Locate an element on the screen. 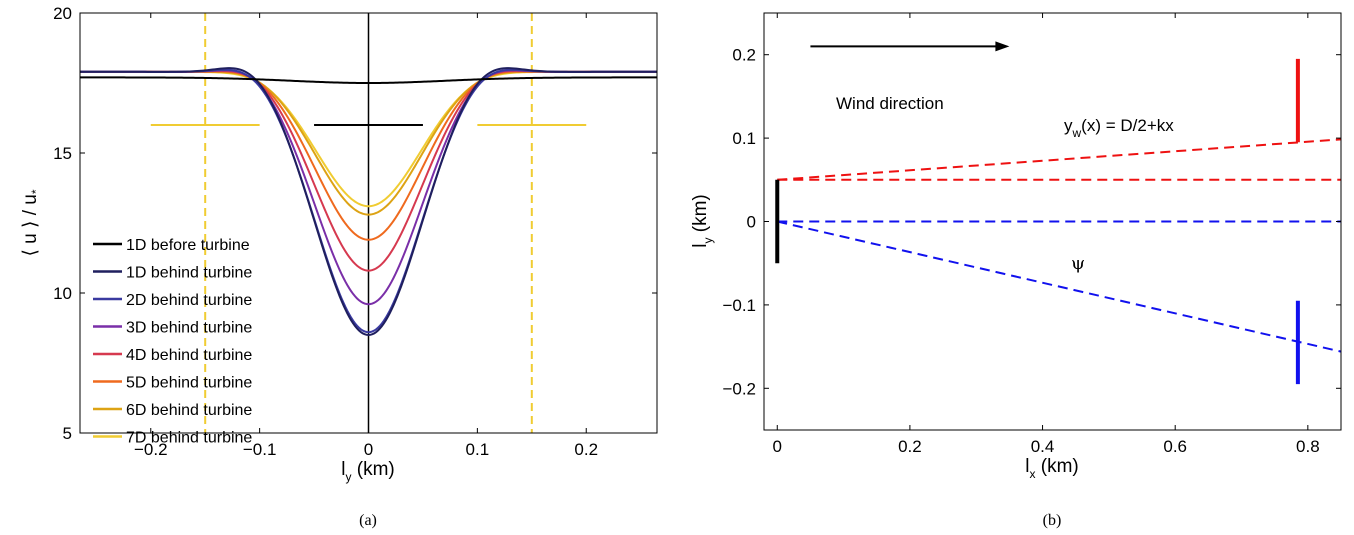 The width and height of the screenshot is (1354, 535). y-tick-label: −0.1 is located at coordinates (739, 305).